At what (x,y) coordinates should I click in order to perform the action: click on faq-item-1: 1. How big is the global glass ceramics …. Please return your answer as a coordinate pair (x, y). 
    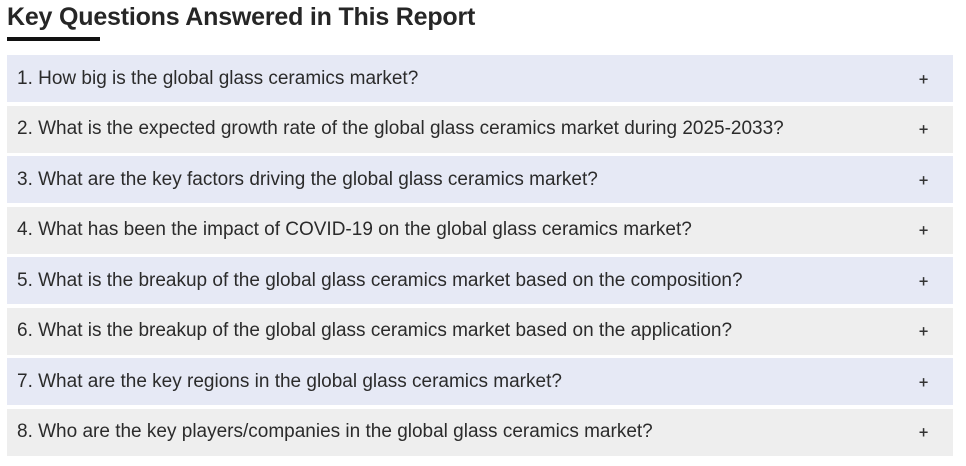
    Looking at the image, I should click on (480, 78).